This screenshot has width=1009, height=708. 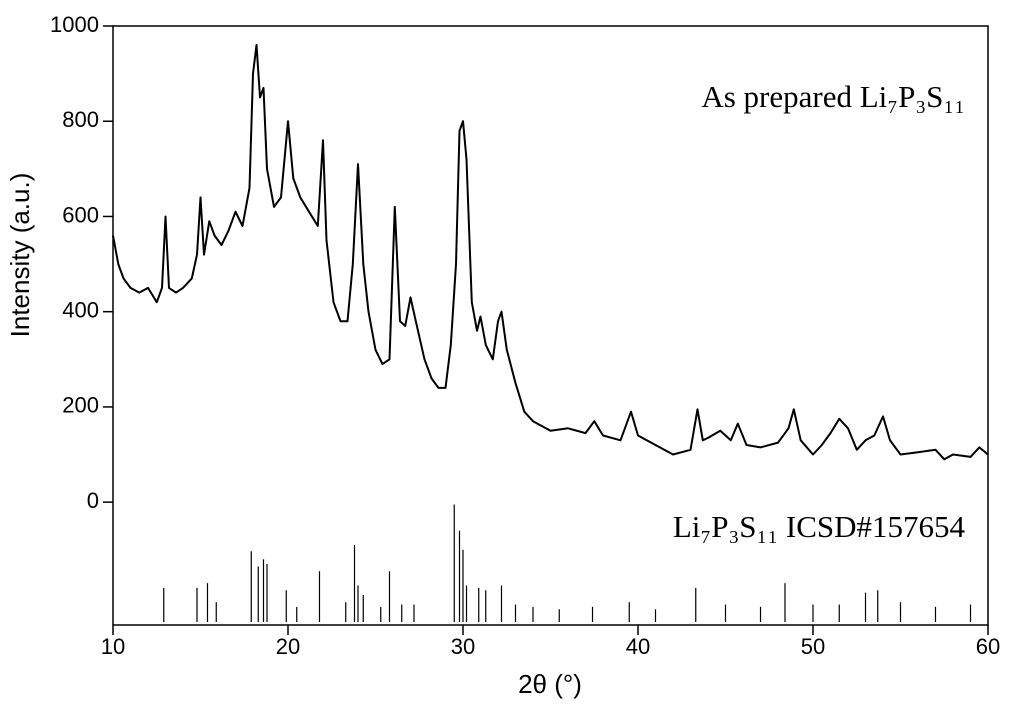 What do you see at coordinates (74, 24) in the screenshot?
I see `y-tick-label: 1000` at bounding box center [74, 24].